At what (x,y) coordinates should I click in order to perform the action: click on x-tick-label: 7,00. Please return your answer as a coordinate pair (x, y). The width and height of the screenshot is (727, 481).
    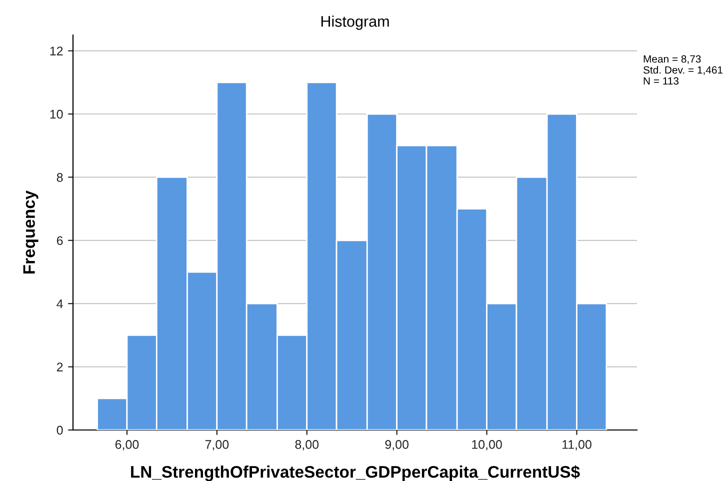
    Looking at the image, I should click on (217, 445).